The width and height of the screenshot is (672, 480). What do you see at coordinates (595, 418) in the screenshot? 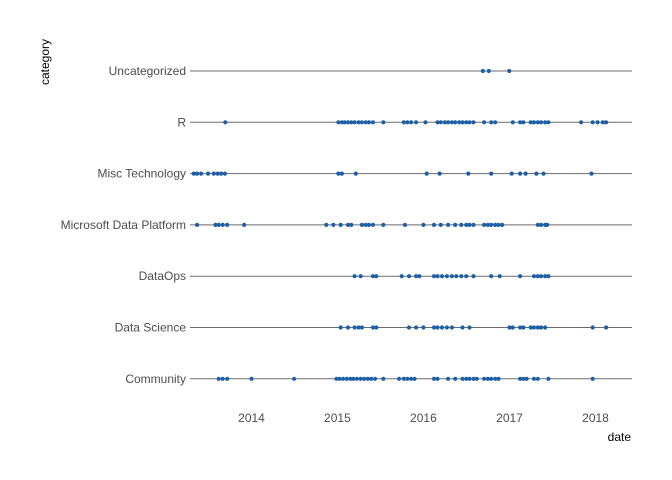
I see `x-tick-label-2018: 2018` at bounding box center [595, 418].